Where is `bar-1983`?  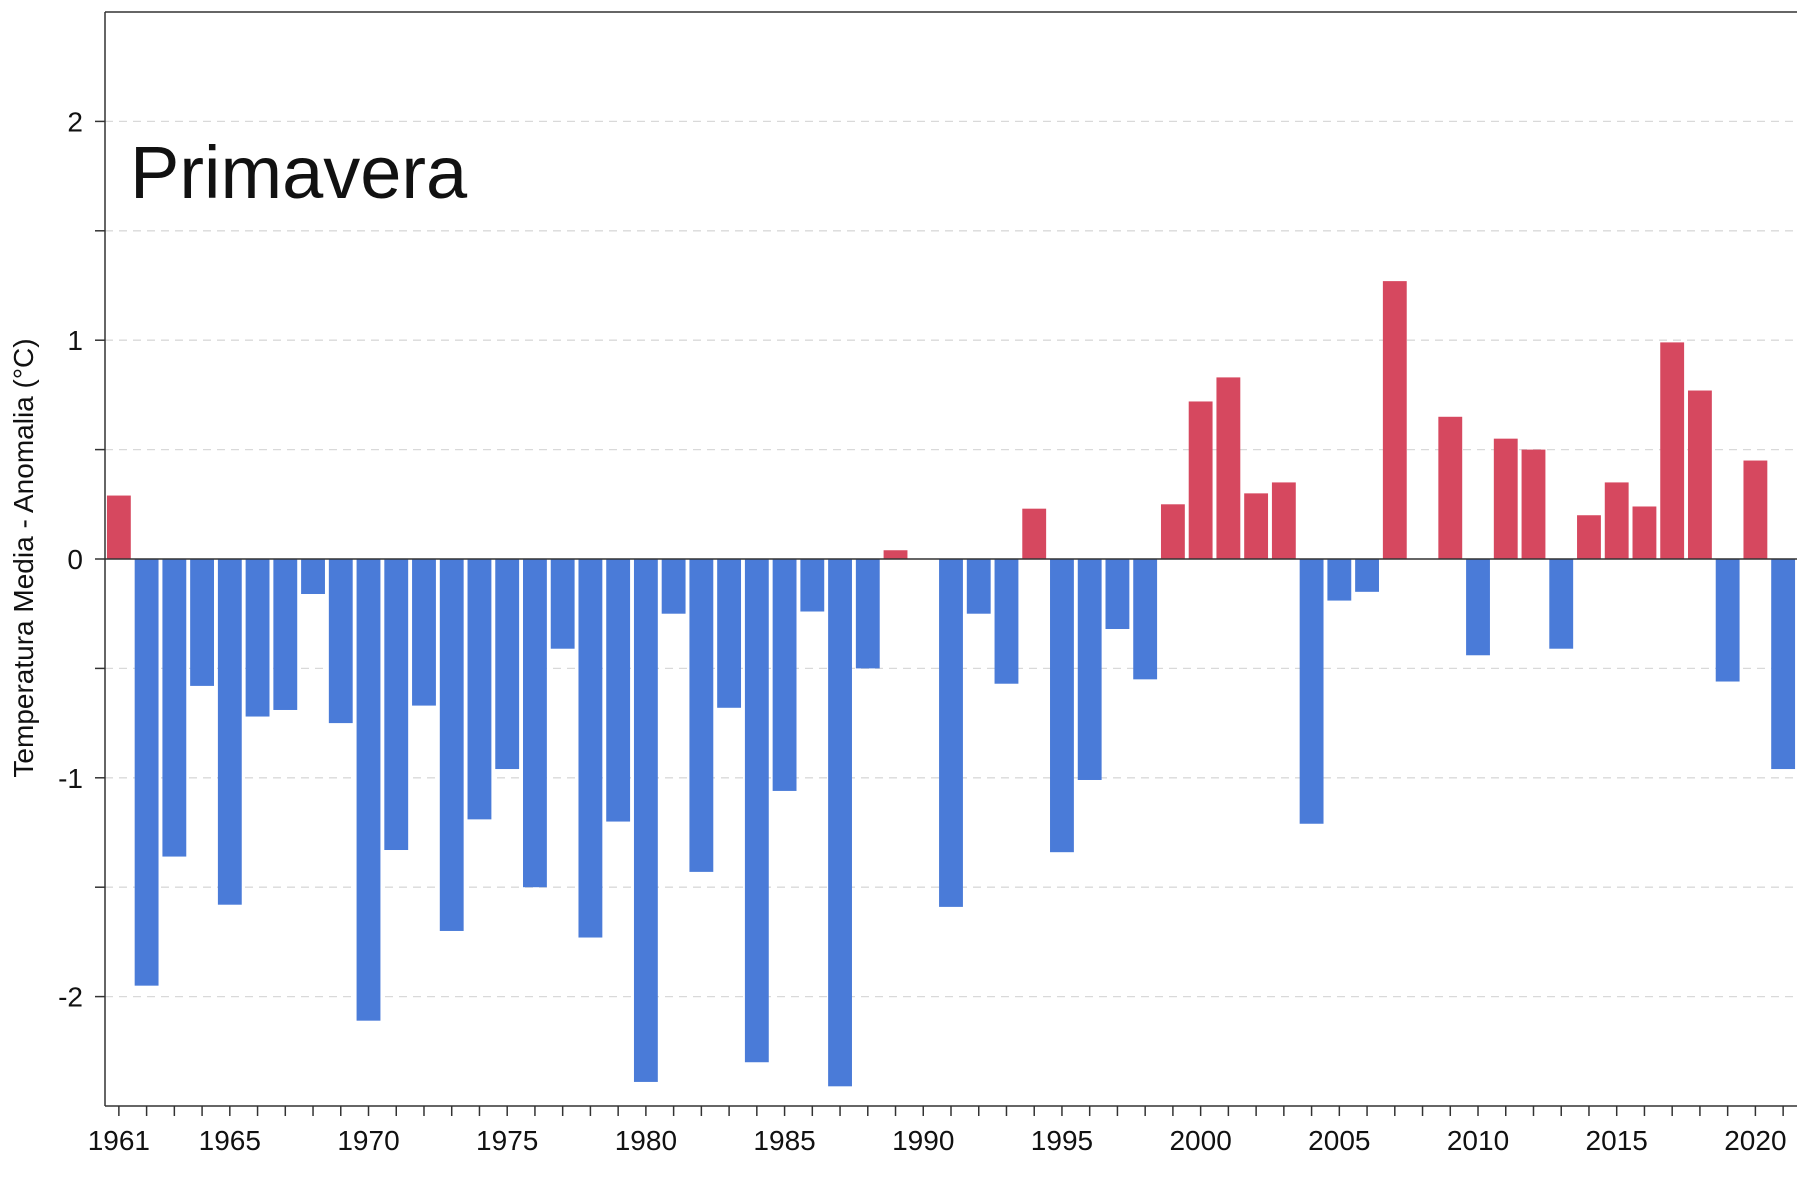 bar-1983 is located at coordinates (729, 633).